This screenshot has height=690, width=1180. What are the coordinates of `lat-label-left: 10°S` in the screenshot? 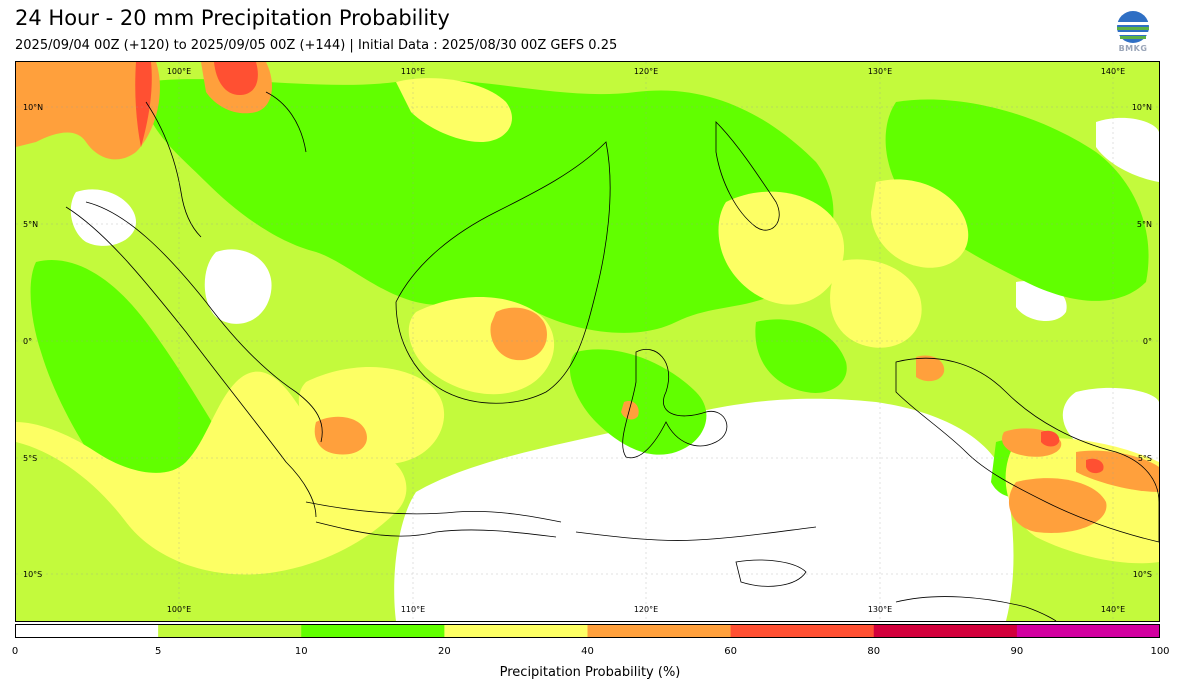 It's located at (32, 574).